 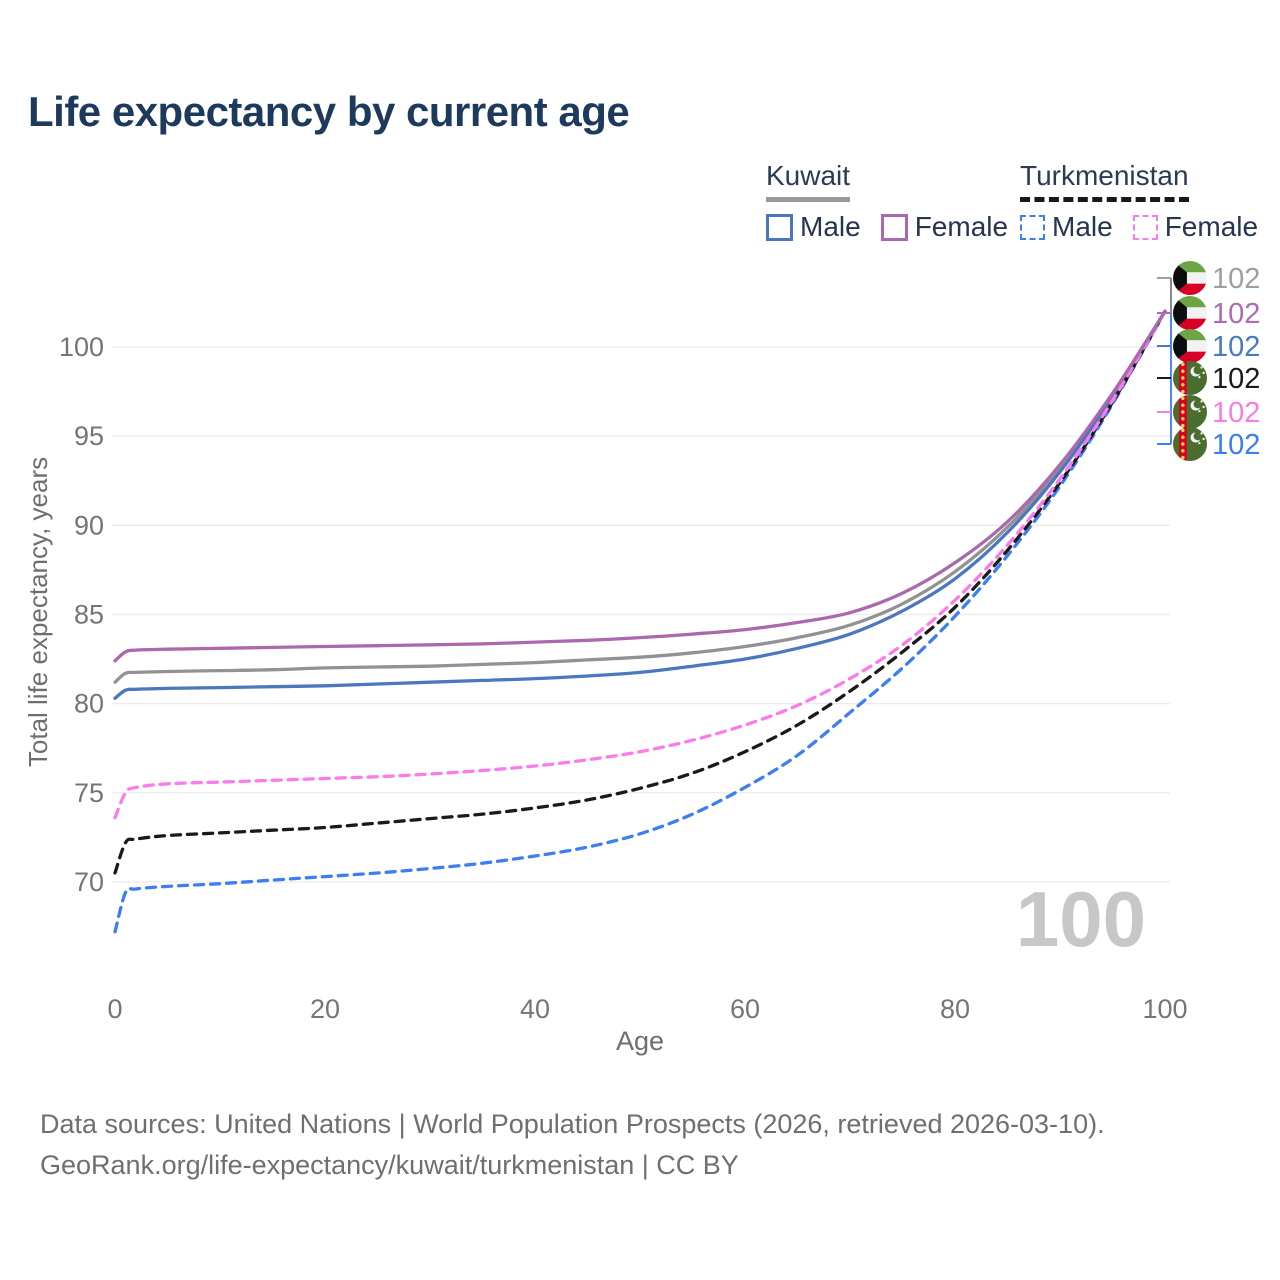 I want to click on legend-item-kuwait-male: Male, so click(x=813, y=227).